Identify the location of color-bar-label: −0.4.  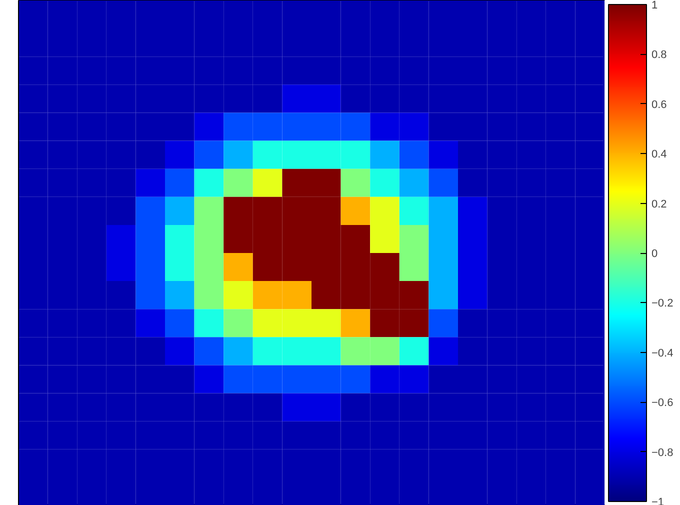
(663, 353).